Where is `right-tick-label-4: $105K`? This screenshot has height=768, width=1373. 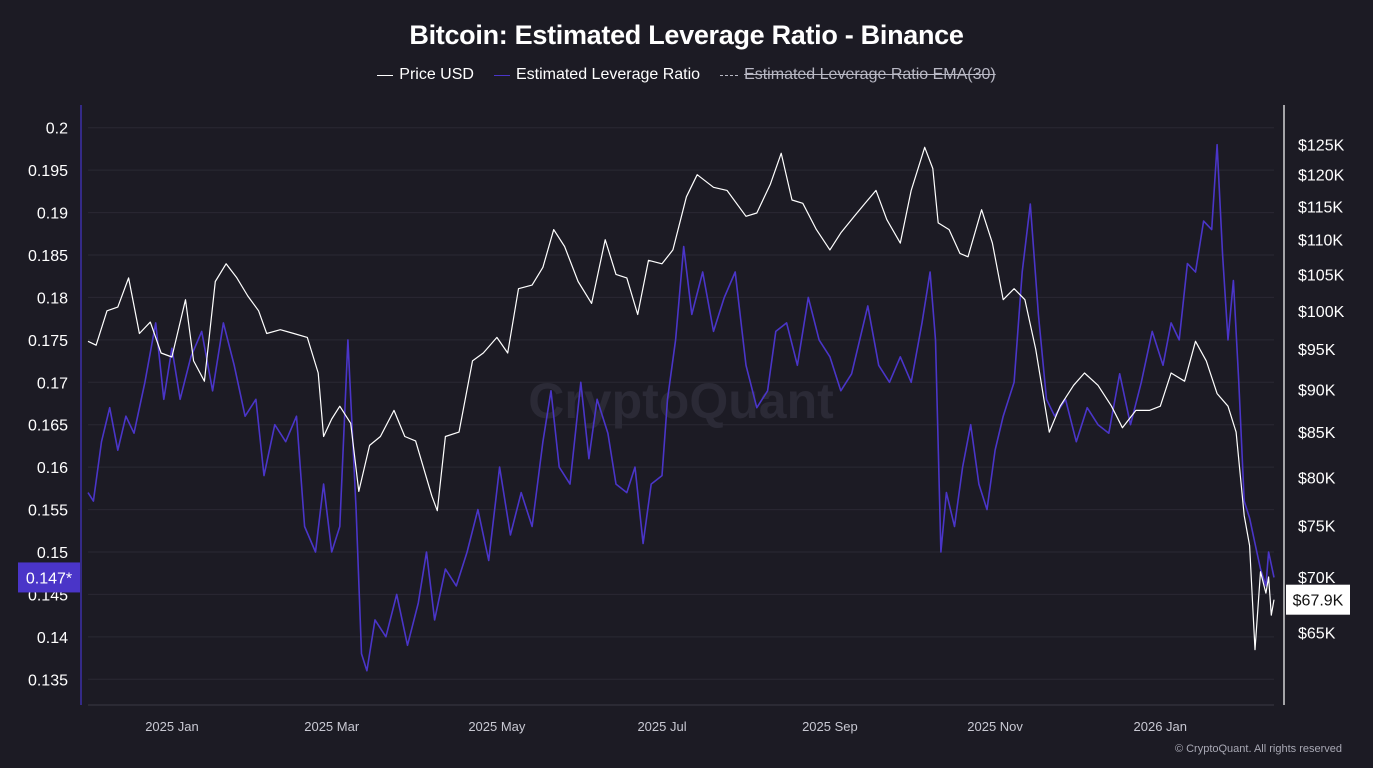 right-tick-label-4: $105K is located at coordinates (1321, 275).